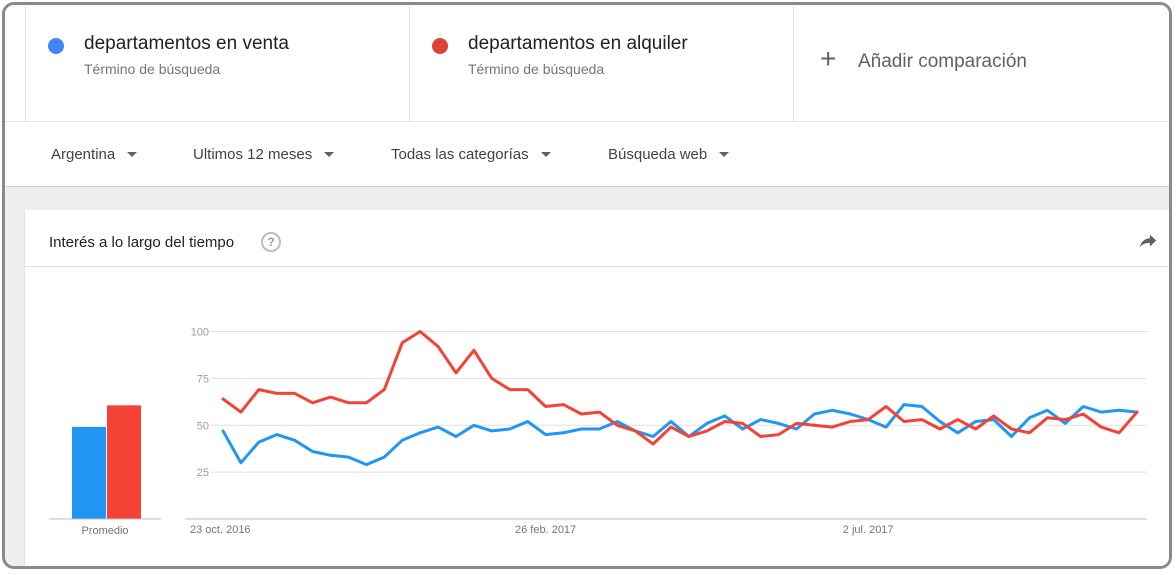 Image resolution: width=1176 pixels, height=575 pixels. Describe the element at coordinates (680, 435) in the screenshot. I see `series-line-venta` at that location.